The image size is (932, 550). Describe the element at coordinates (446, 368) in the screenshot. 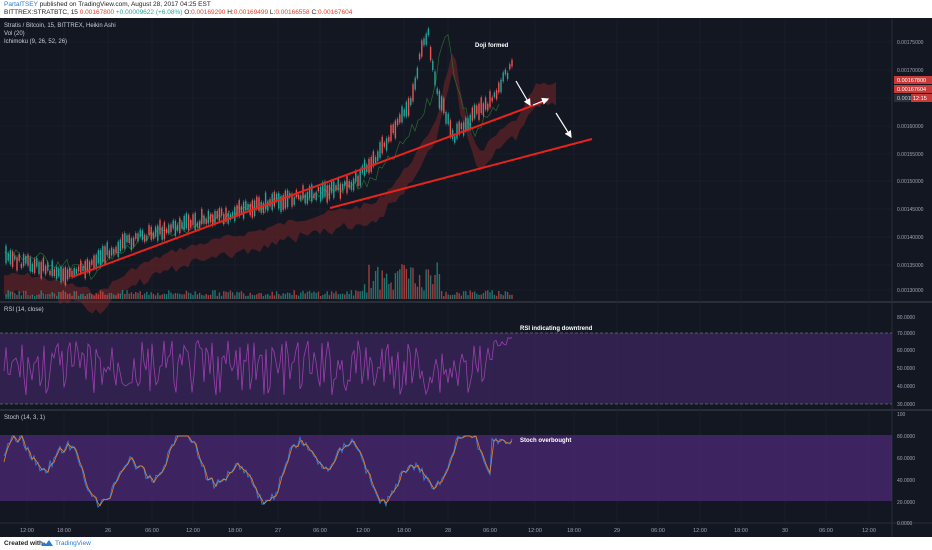

I see `rsi-band` at that location.